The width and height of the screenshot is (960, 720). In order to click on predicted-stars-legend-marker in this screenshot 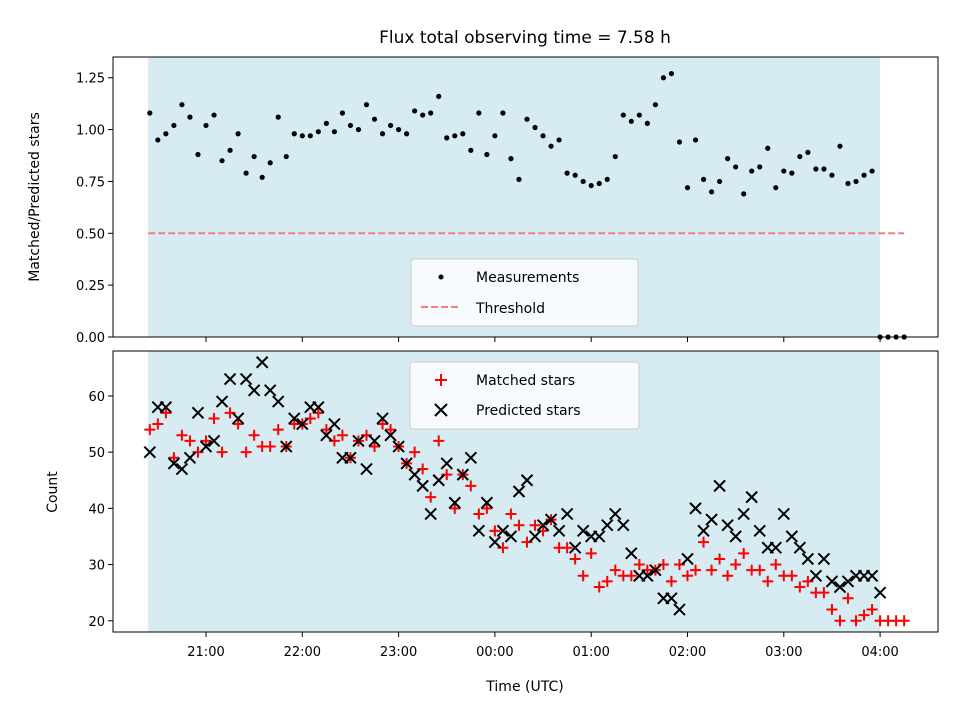, I will do `click(441, 410)`.